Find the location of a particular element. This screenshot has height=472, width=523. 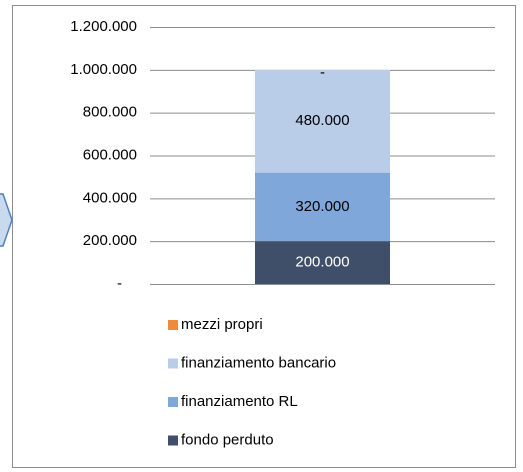

y-tick-label: 800.000 is located at coordinates (110, 112).